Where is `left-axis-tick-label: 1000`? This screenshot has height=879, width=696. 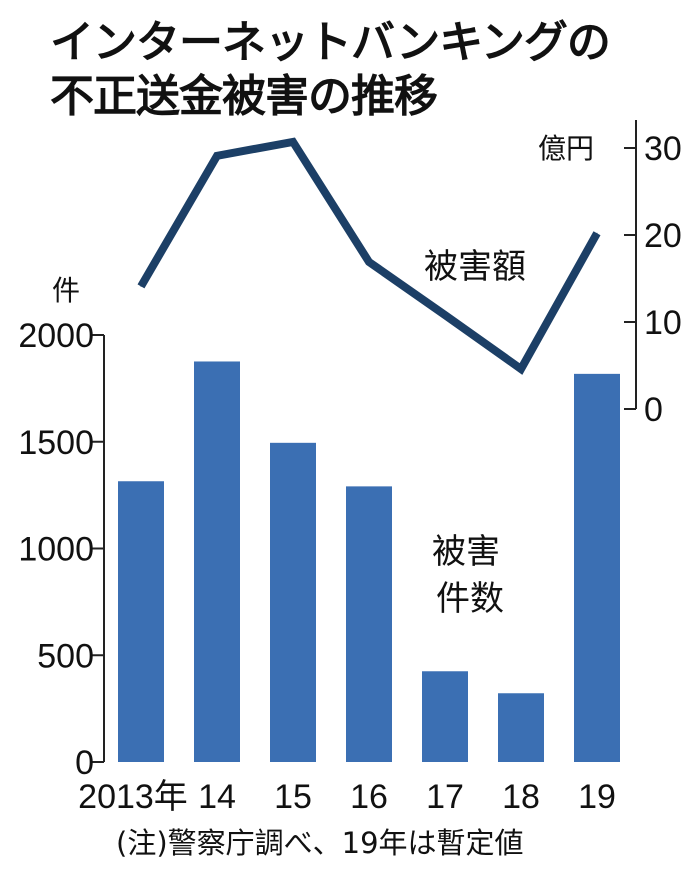 left-axis-tick-label: 1000 is located at coordinates (56, 550).